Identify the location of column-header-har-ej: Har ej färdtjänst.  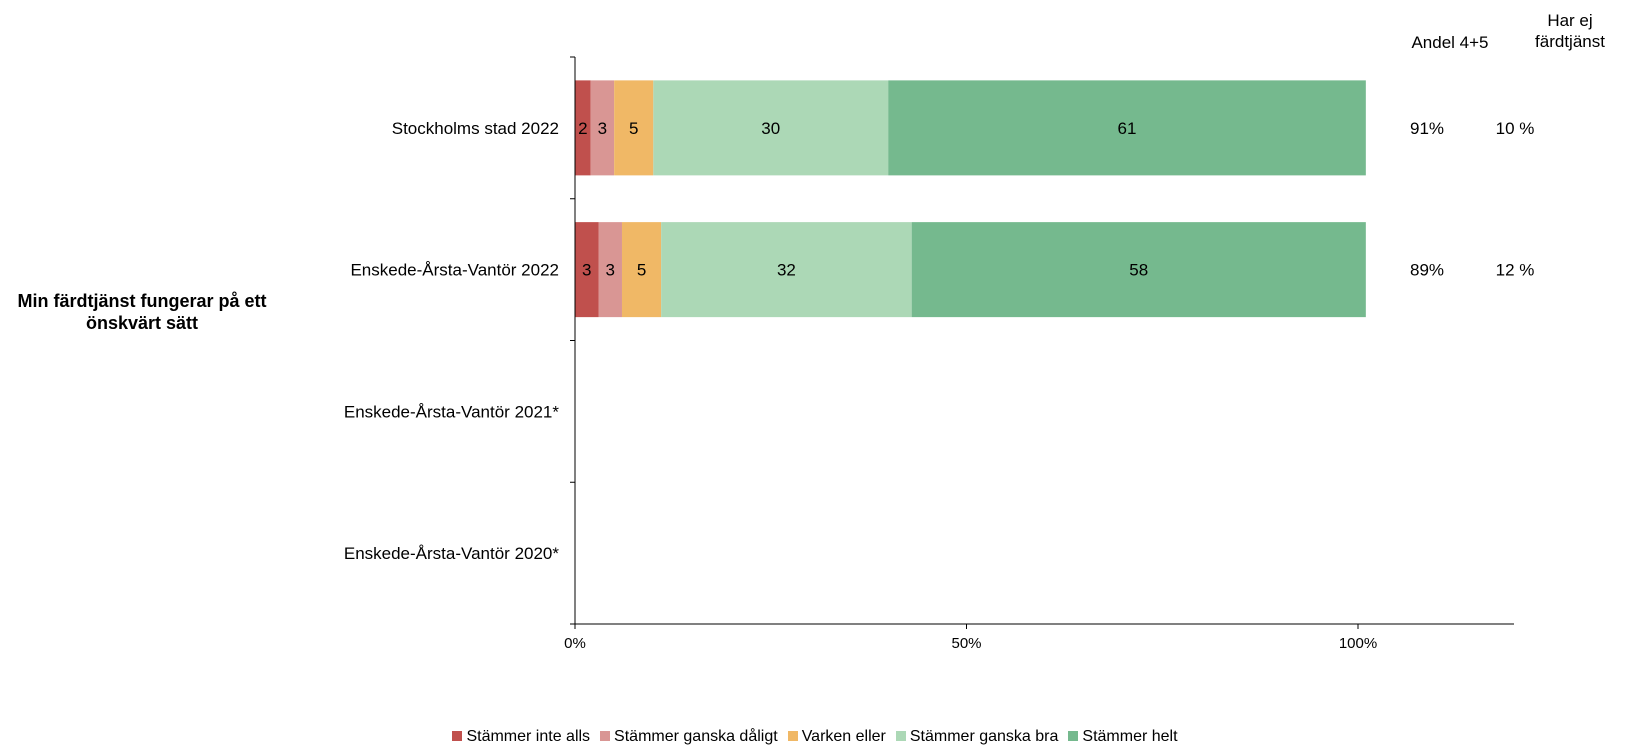
(1570, 31).